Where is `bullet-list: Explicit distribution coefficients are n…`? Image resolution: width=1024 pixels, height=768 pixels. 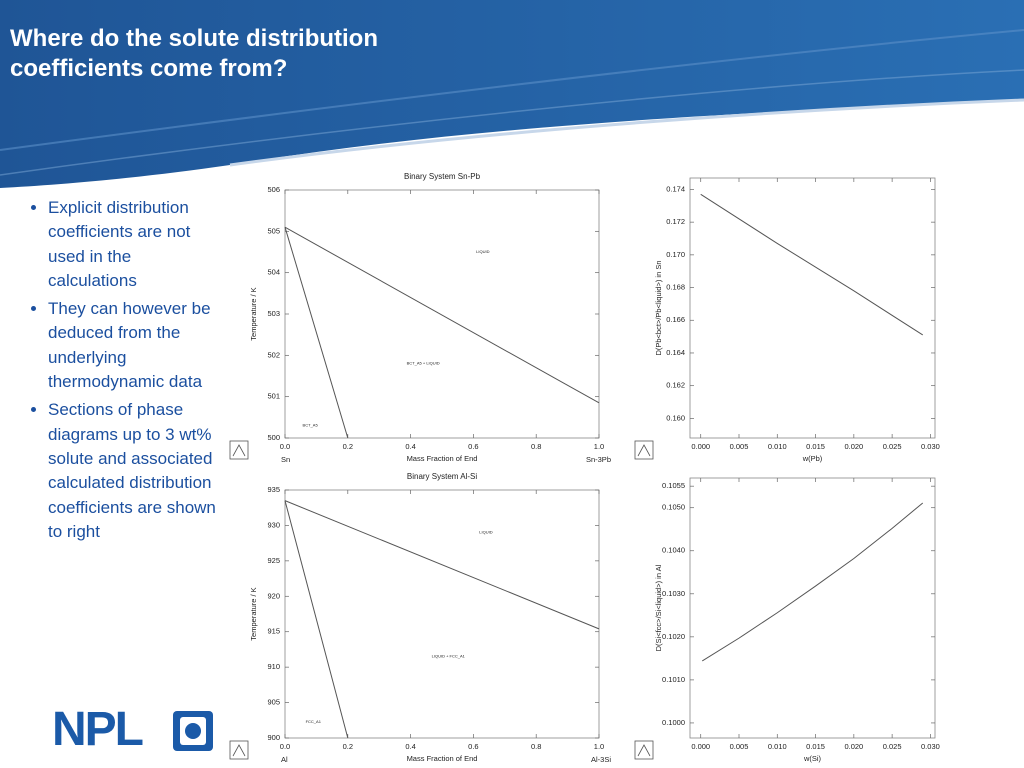
bullet-list: Explicit distribution coefficients are n… is located at coordinates (116, 372).